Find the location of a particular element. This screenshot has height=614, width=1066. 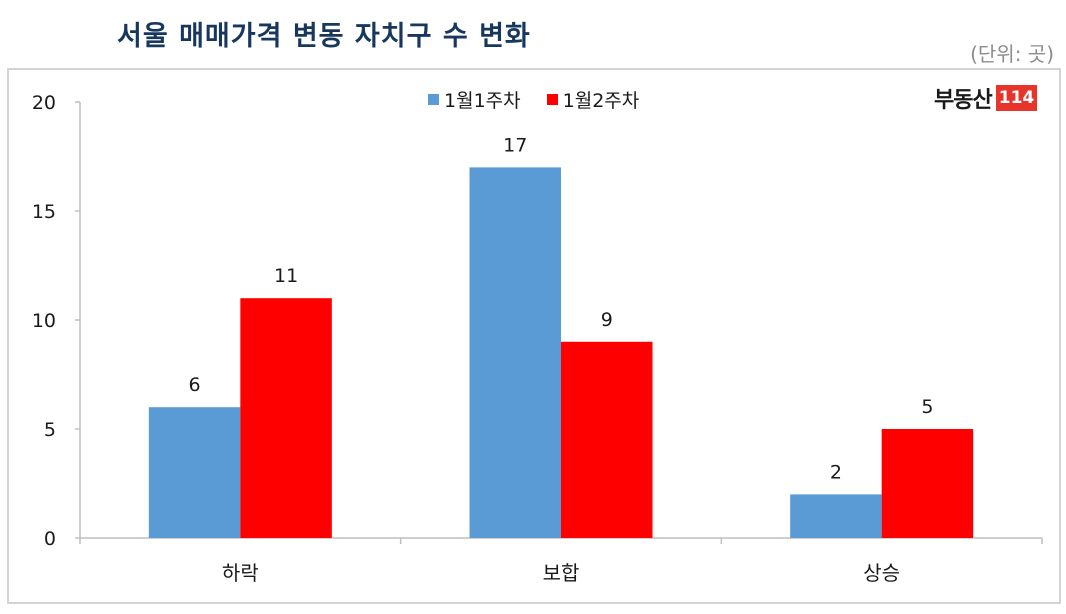

legend: 1월1주차 1월2주차 is located at coordinates (533, 99).